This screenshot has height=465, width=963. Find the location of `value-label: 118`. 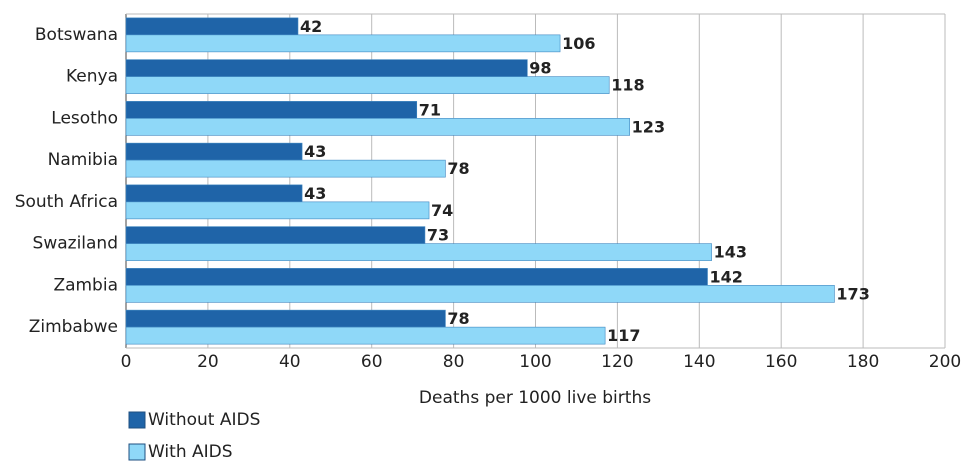

value-label: 118 is located at coordinates (627, 85).